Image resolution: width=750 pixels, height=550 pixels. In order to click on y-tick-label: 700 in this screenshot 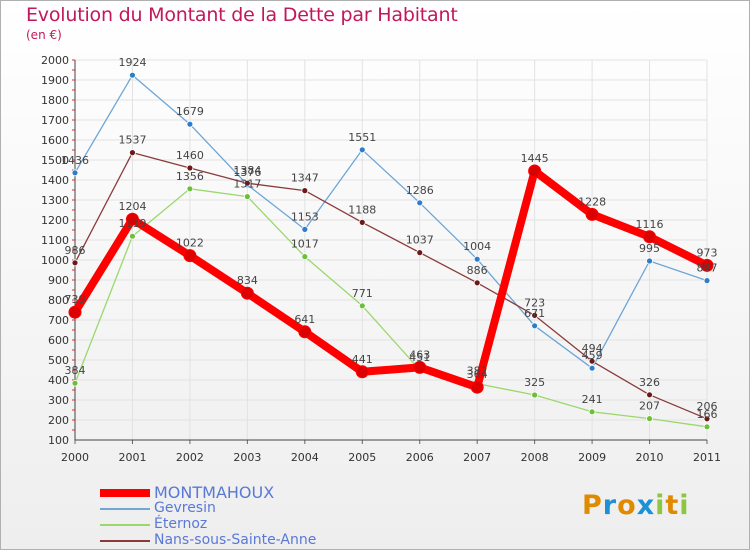, I will do `click(58, 320)`.